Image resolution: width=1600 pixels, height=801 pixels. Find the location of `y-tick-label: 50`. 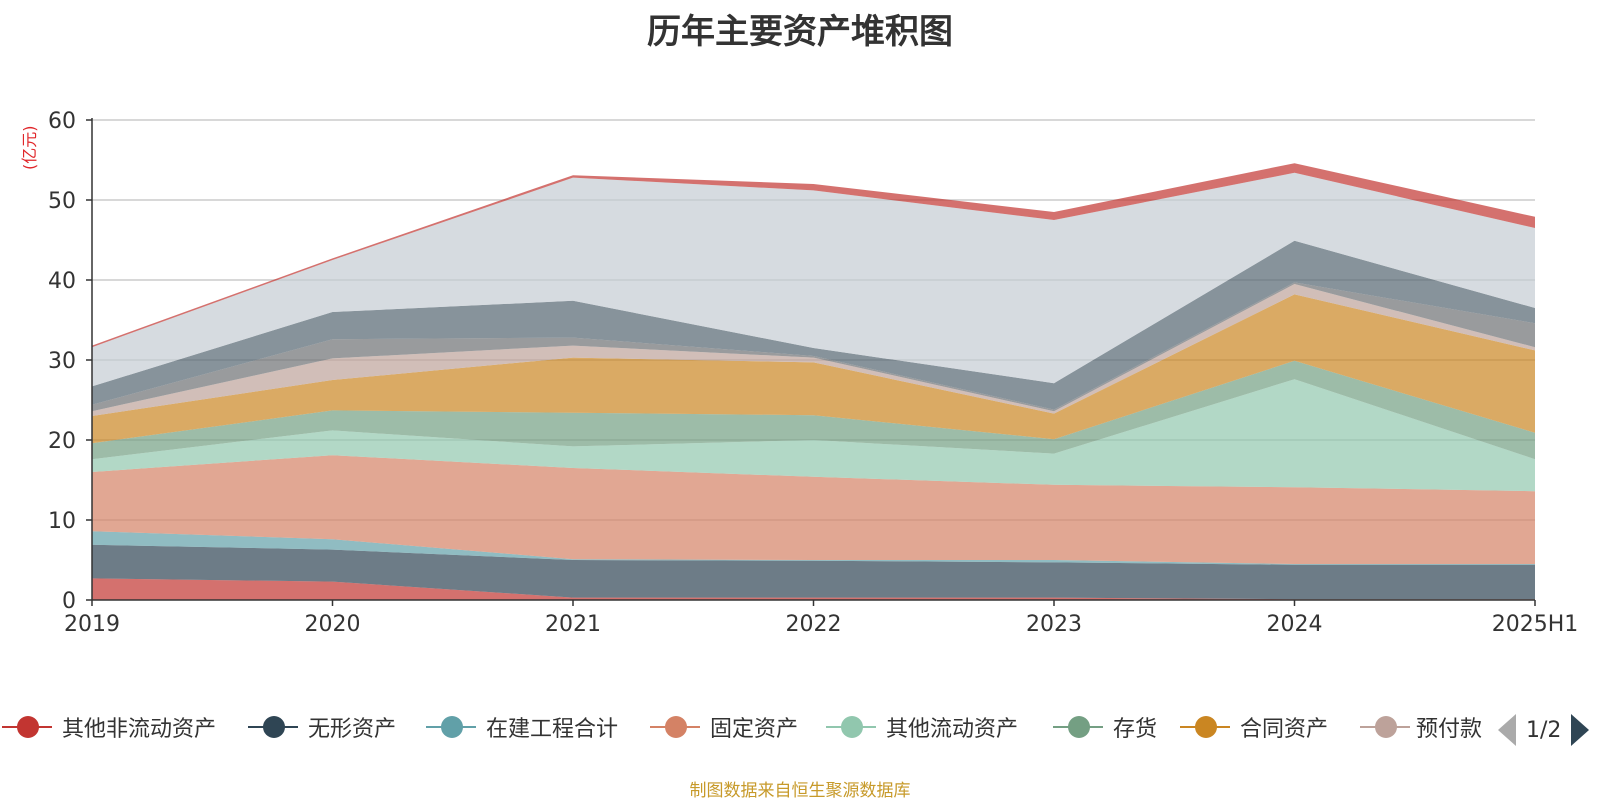

y-tick-label: 50 is located at coordinates (62, 201).